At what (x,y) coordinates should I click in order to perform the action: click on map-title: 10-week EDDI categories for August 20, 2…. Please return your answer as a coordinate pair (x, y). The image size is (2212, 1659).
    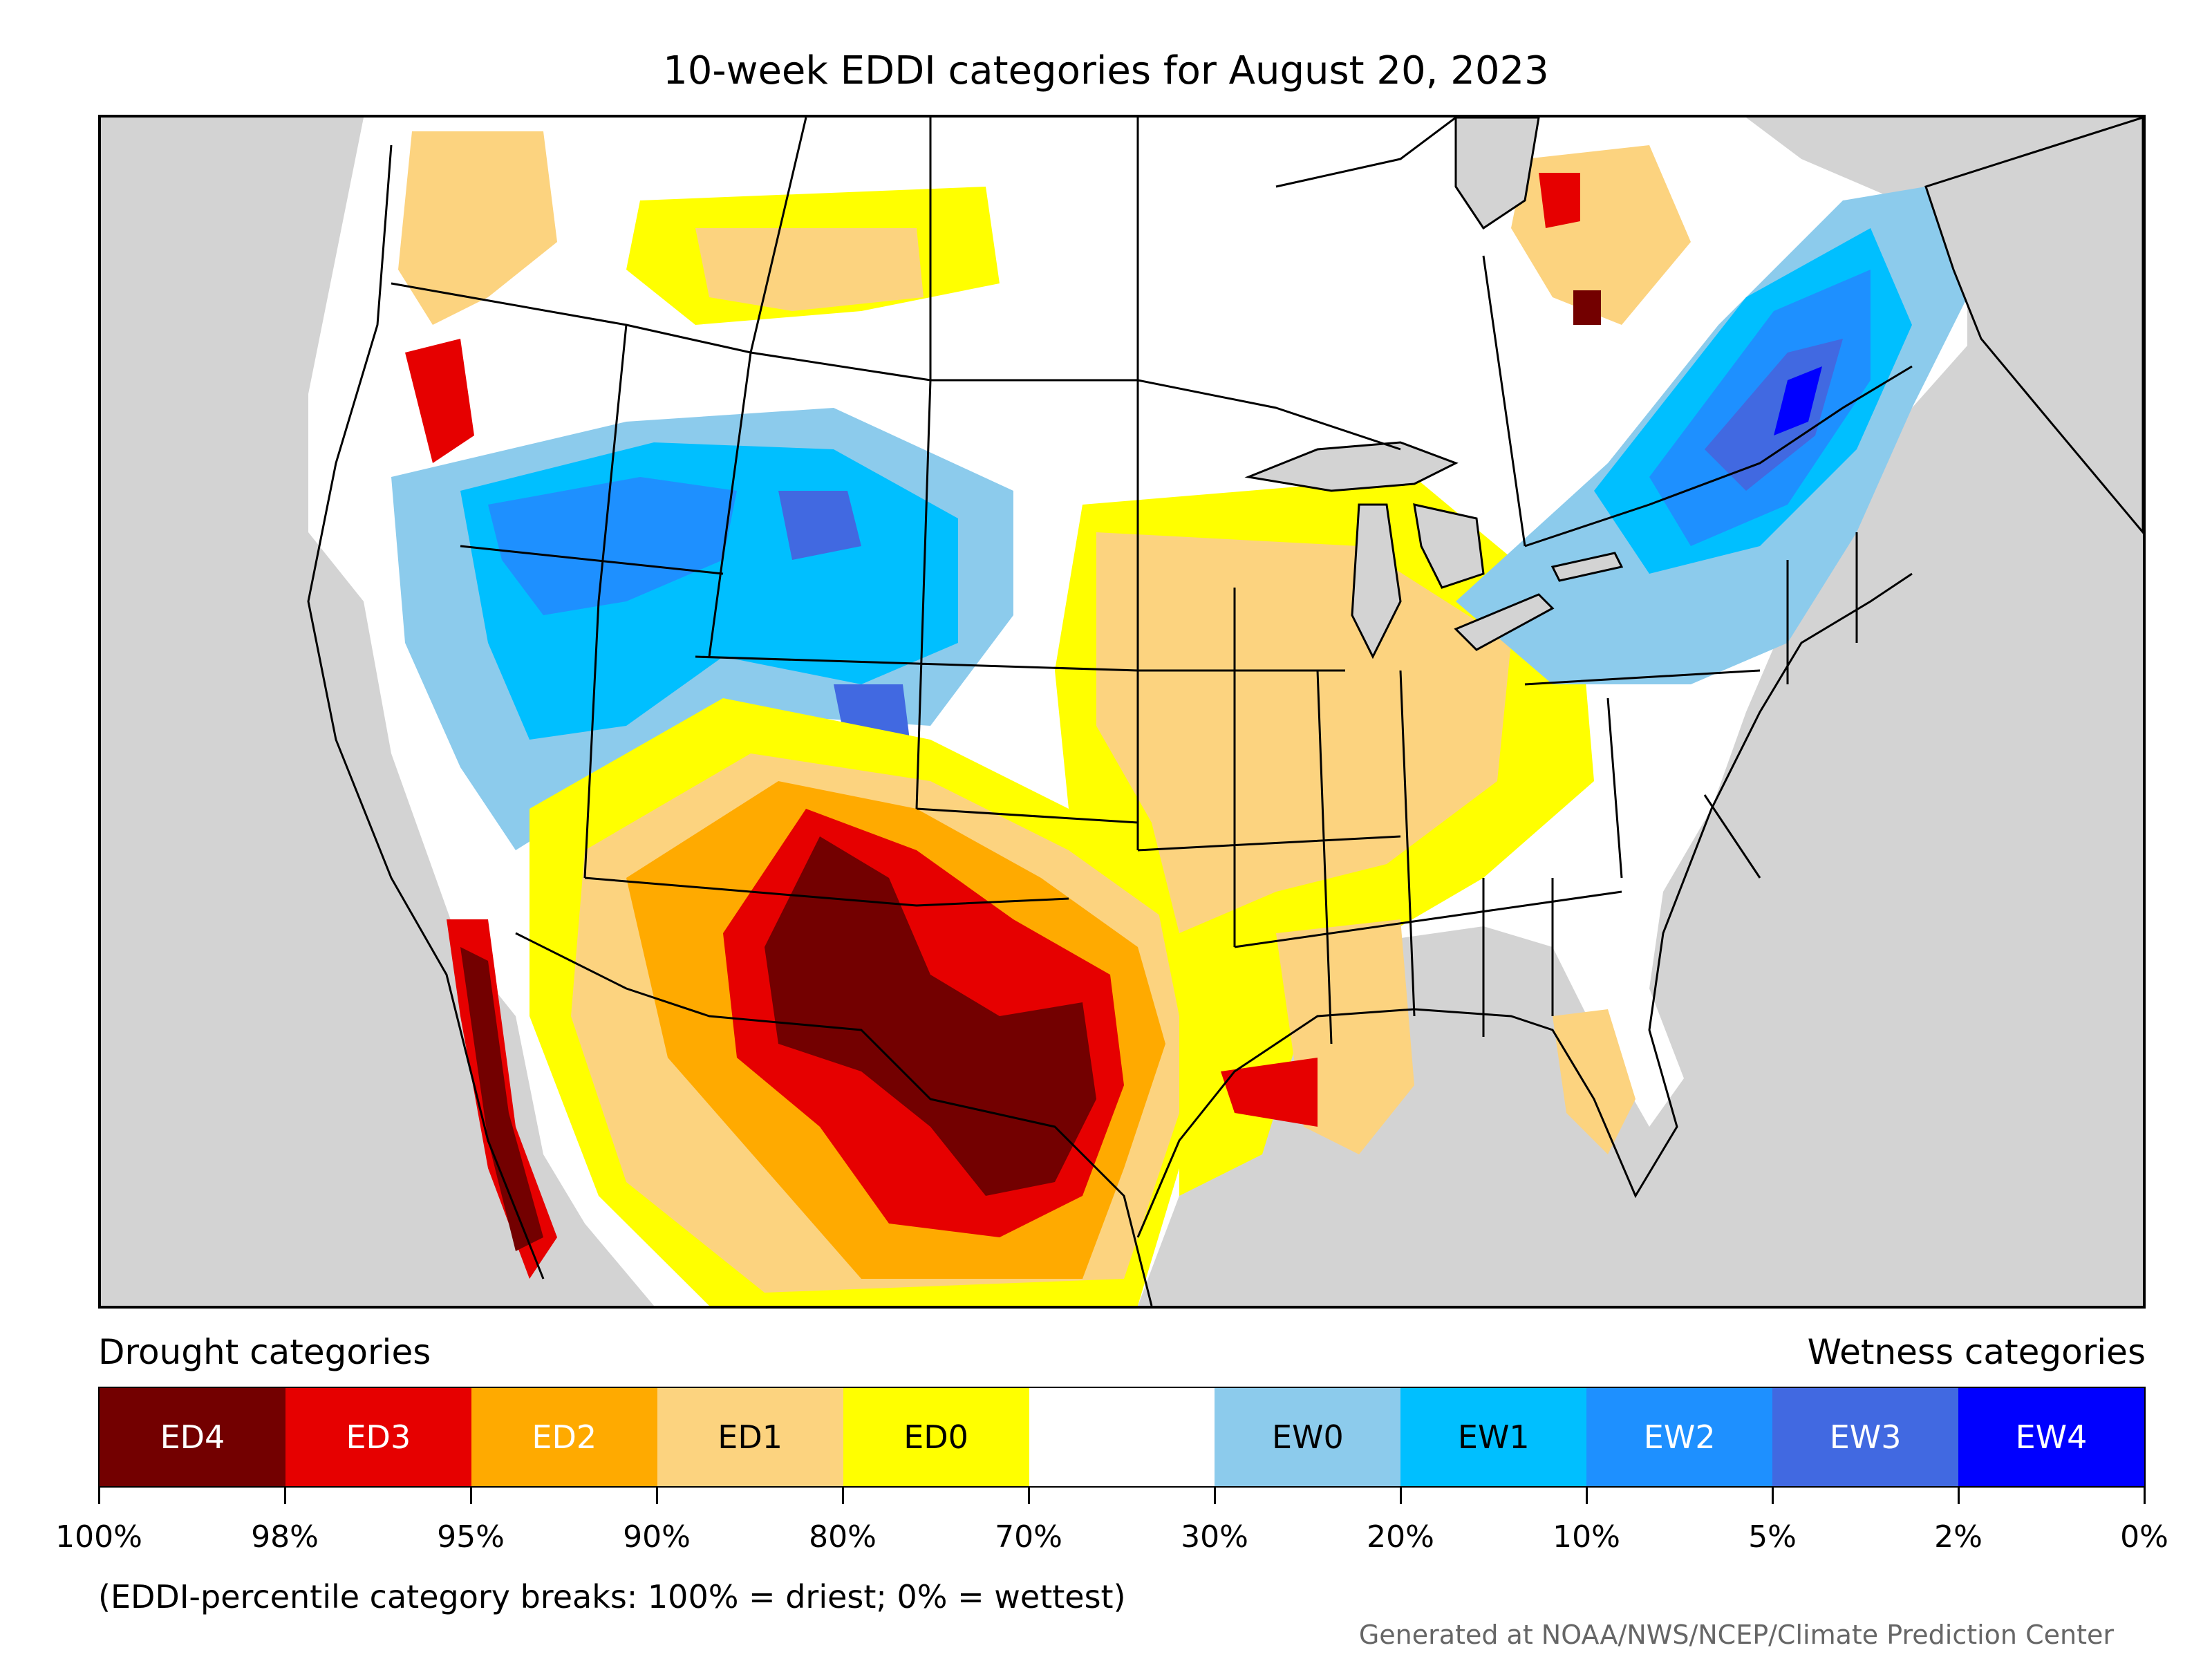
    Looking at the image, I should click on (1106, 70).